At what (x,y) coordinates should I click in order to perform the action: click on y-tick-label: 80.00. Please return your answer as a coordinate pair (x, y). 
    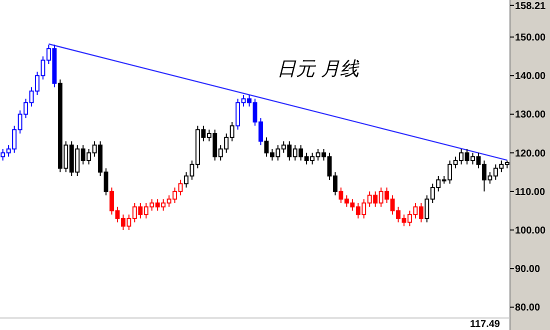
    Looking at the image, I should click on (527, 308).